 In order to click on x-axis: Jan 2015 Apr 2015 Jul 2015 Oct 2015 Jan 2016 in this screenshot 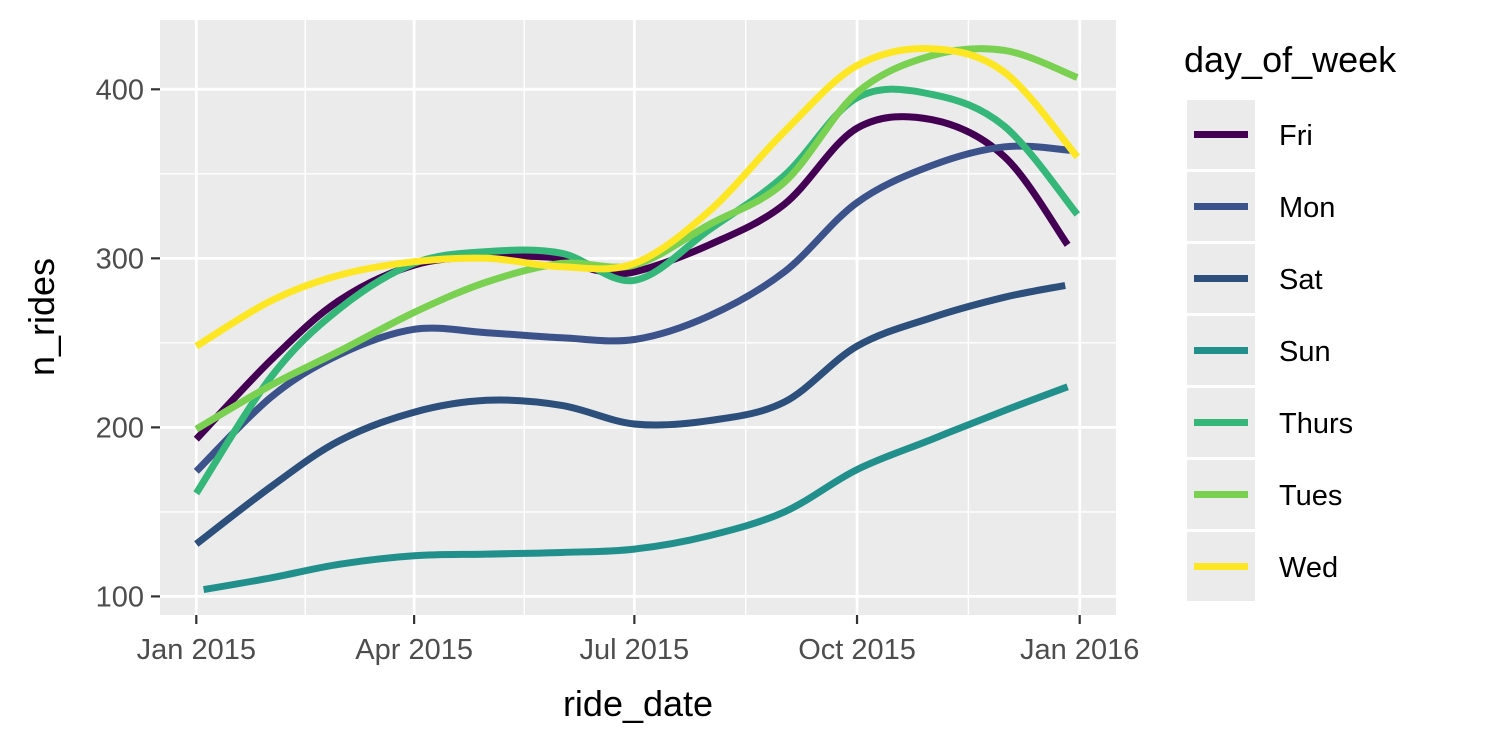, I will do `click(638, 640)`.